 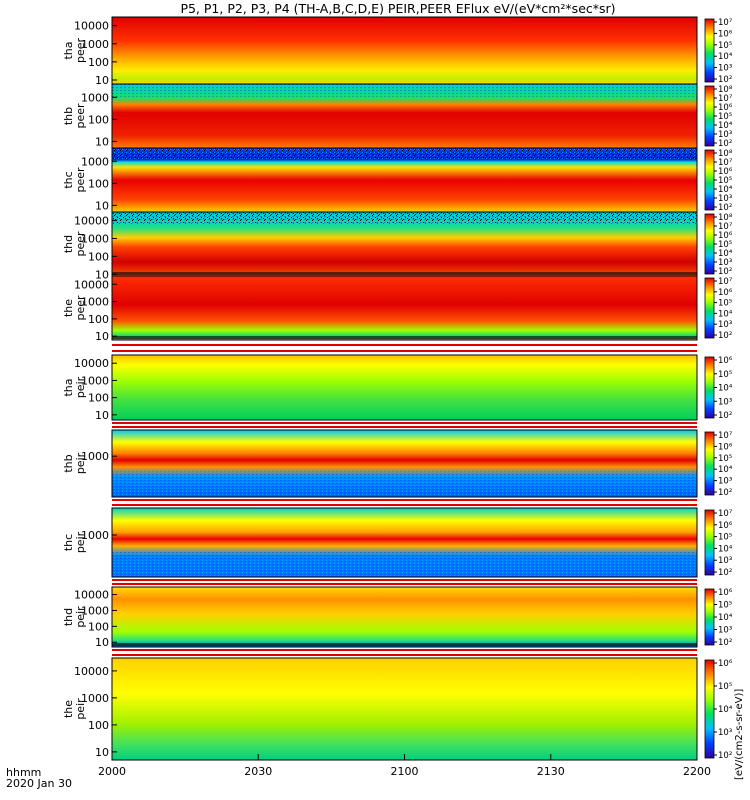 I want to click on panel-tha-peir: 10 100 1000 10000 tha peir 10² 10³ 10⁴ 10⁵ 10⁶, so click(x=397, y=388).